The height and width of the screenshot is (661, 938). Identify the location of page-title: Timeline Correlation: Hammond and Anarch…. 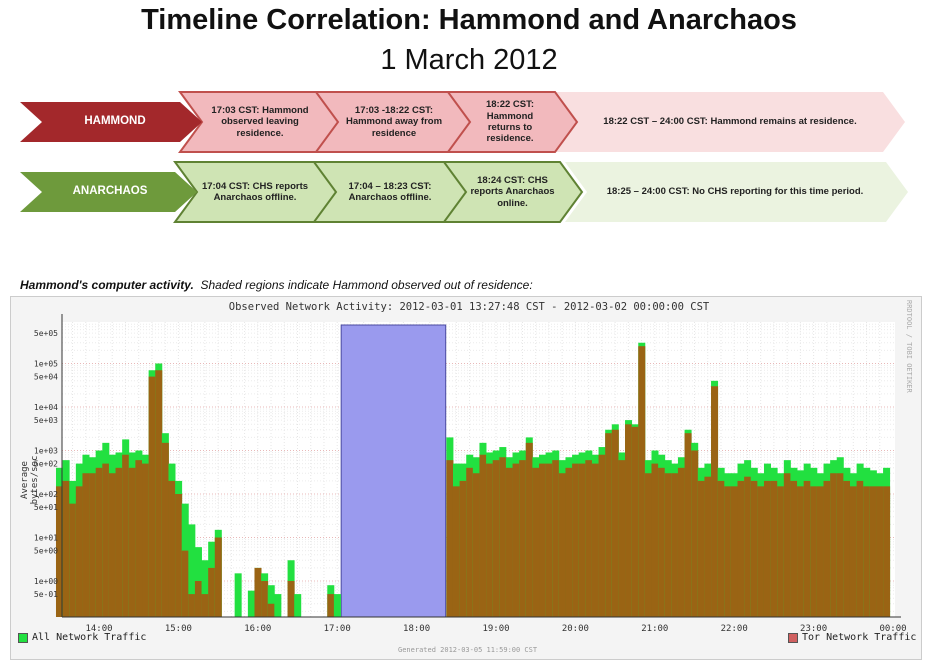
(469, 20).